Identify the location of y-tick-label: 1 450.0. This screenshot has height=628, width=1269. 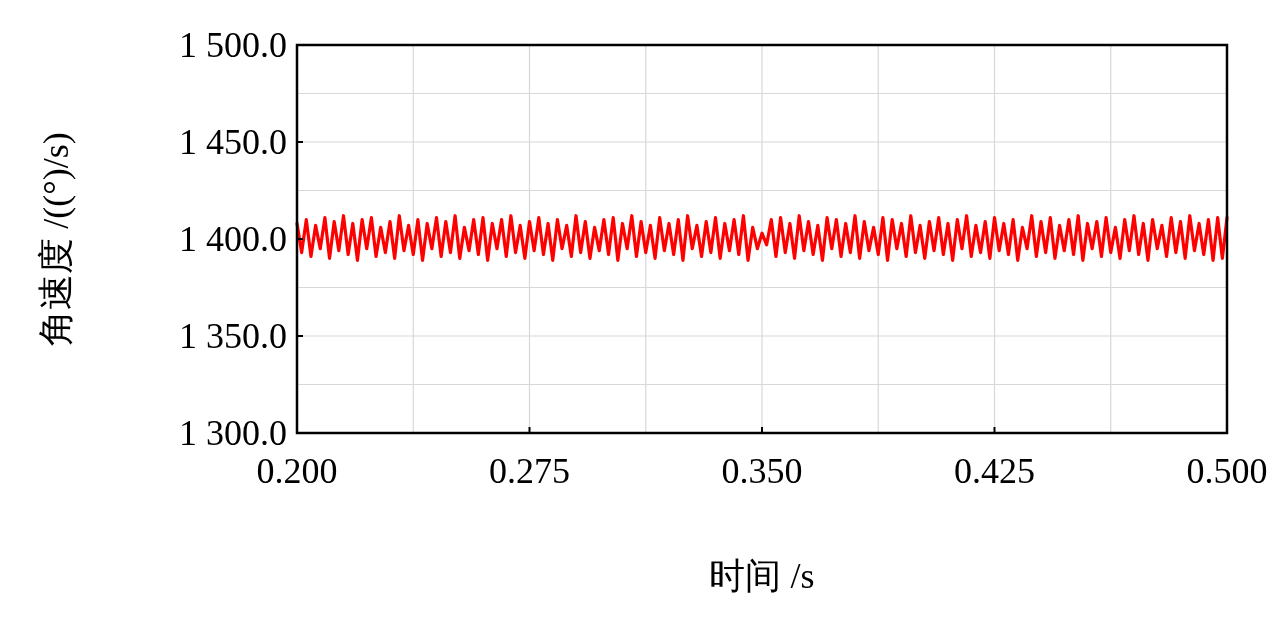
(233, 142).